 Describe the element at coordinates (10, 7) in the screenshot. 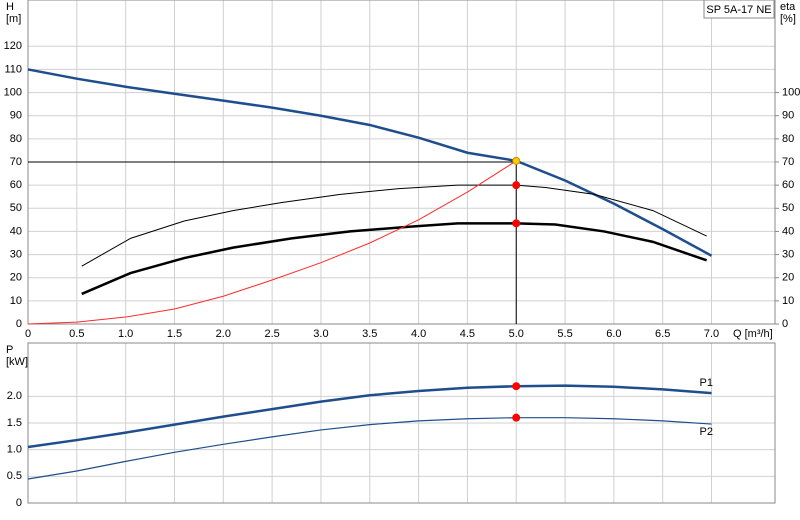

I see `y-axis-label: H` at that location.